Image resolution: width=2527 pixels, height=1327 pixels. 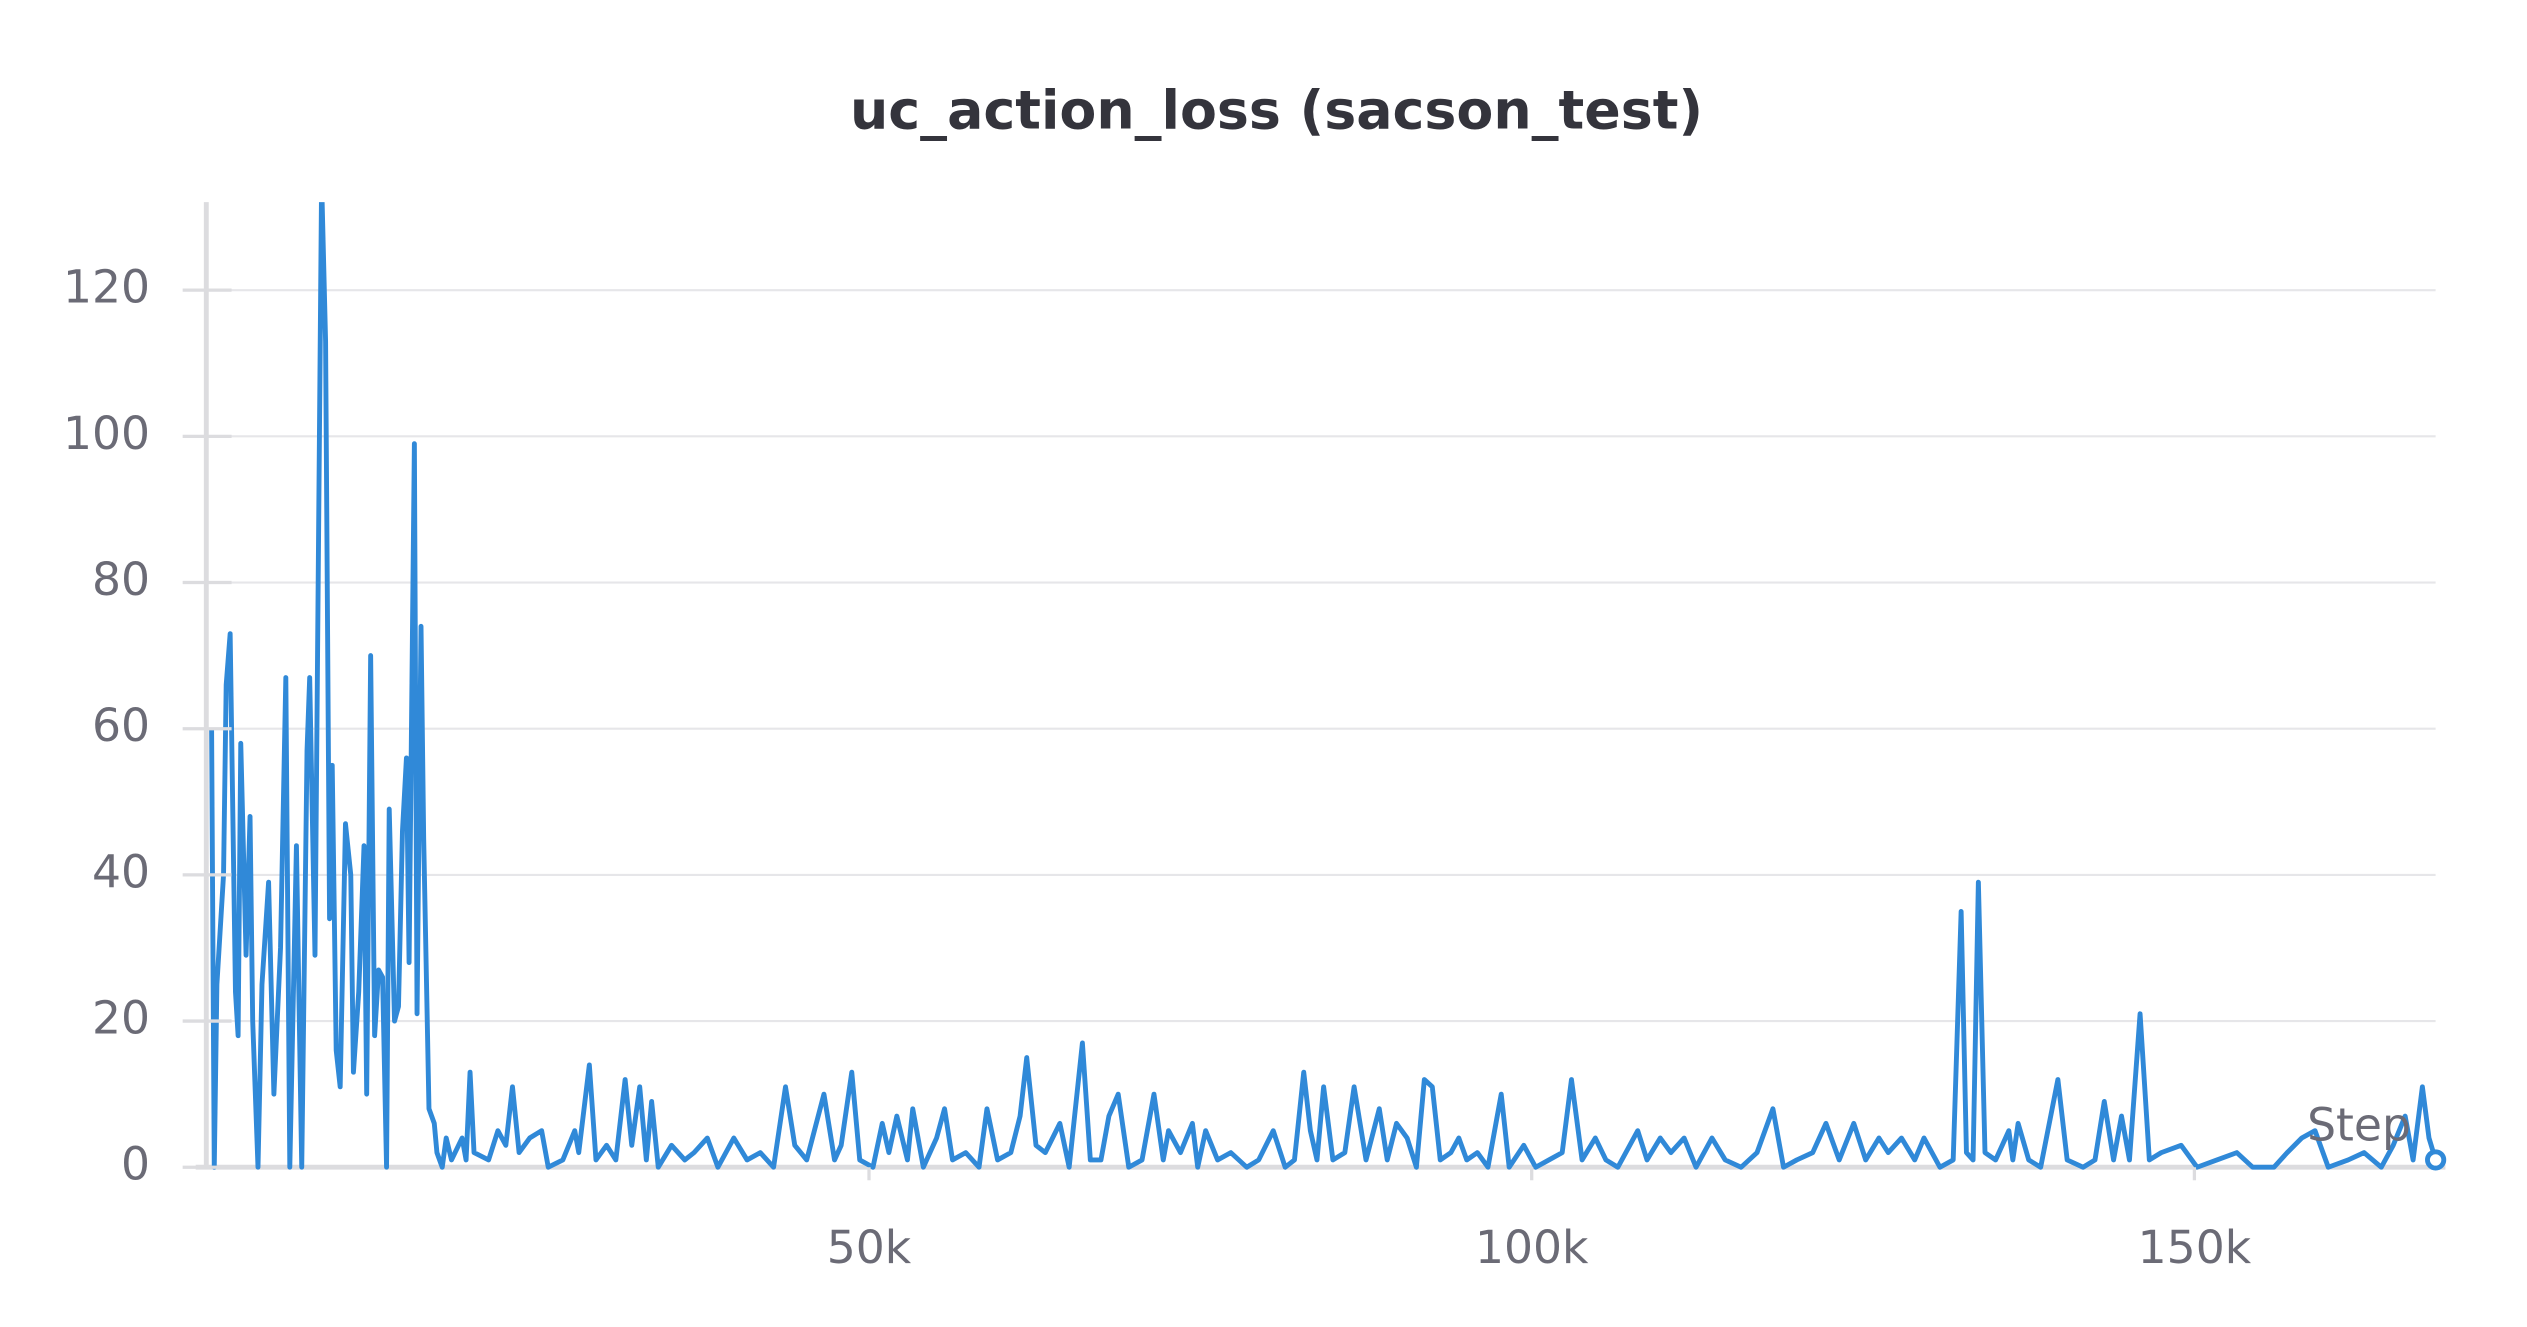 What do you see at coordinates (121, 1018) in the screenshot?
I see `y-tick-label: 20` at bounding box center [121, 1018].